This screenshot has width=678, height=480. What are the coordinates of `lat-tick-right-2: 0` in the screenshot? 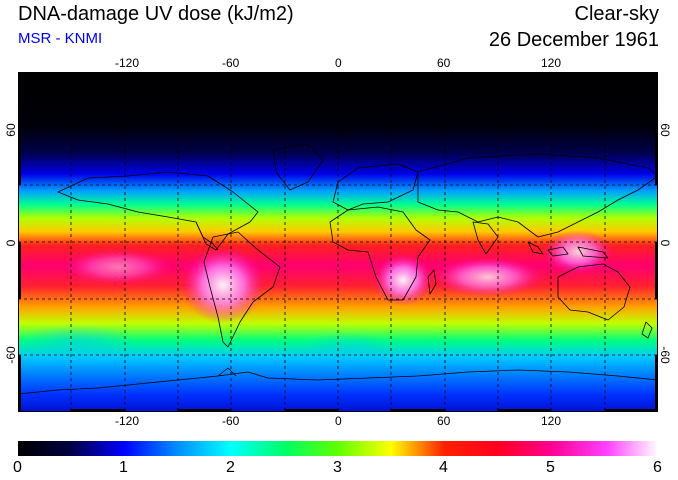 It's located at (665, 243).